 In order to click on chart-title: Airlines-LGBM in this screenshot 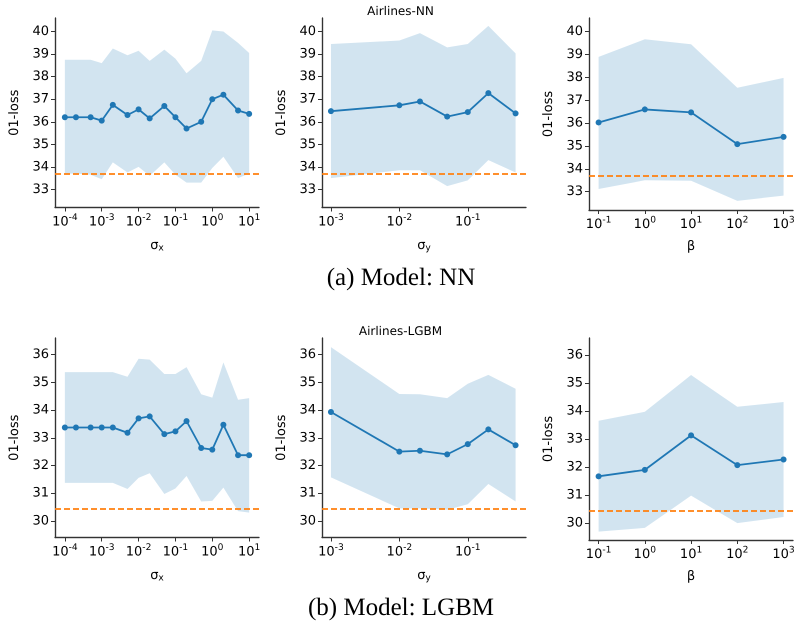, I will do `click(400, 331)`.